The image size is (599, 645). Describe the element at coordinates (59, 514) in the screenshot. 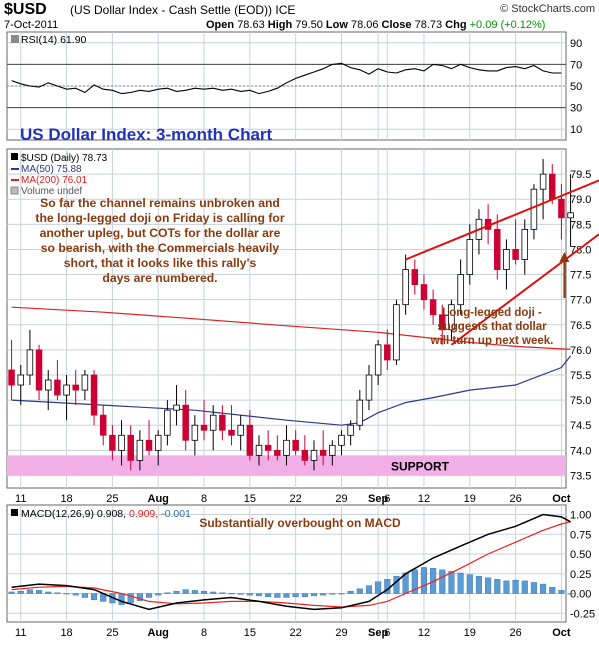

I see `macd-title: MACD(12,26,9)` at that location.